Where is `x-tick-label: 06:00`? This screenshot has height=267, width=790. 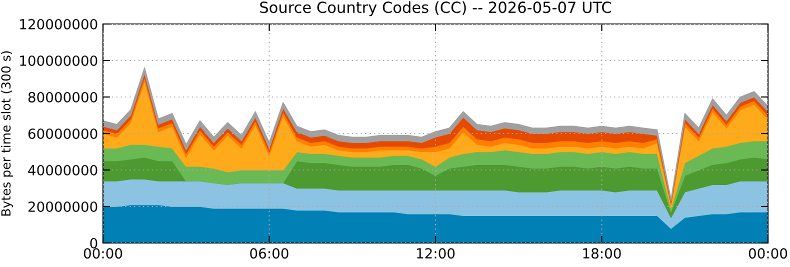 x-tick-label: 06:00 is located at coordinates (269, 253).